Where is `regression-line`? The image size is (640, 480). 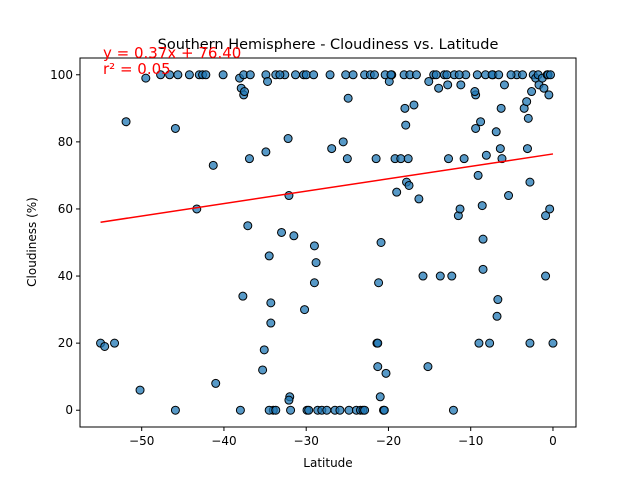 regression-line is located at coordinates (327, 188).